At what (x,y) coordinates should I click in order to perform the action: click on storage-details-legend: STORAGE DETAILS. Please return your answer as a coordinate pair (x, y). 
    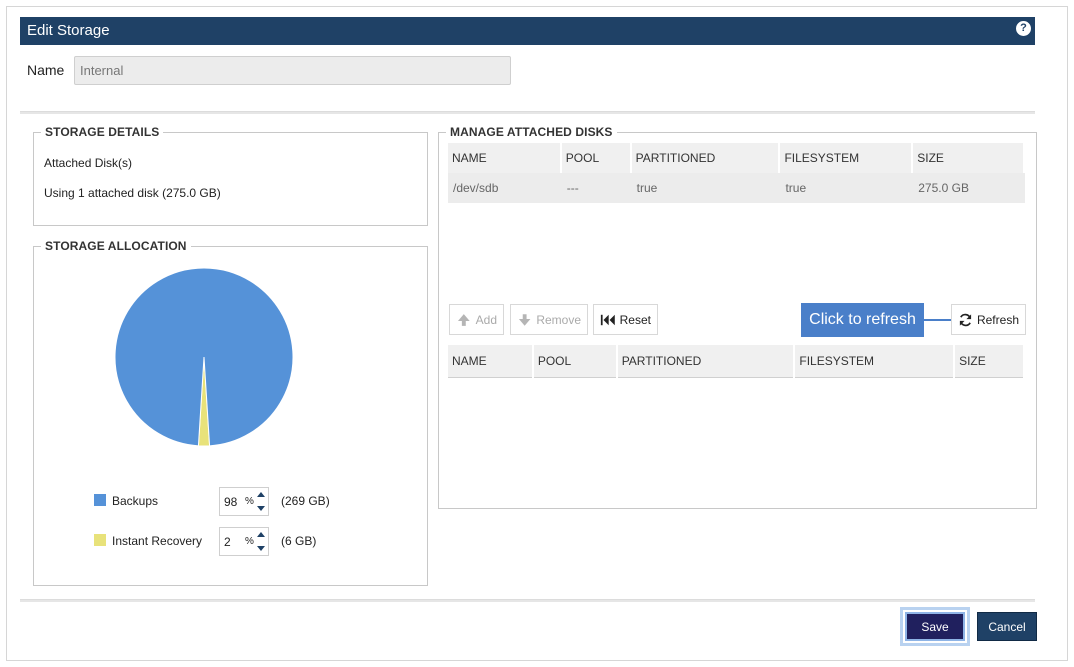
    Looking at the image, I should click on (102, 132).